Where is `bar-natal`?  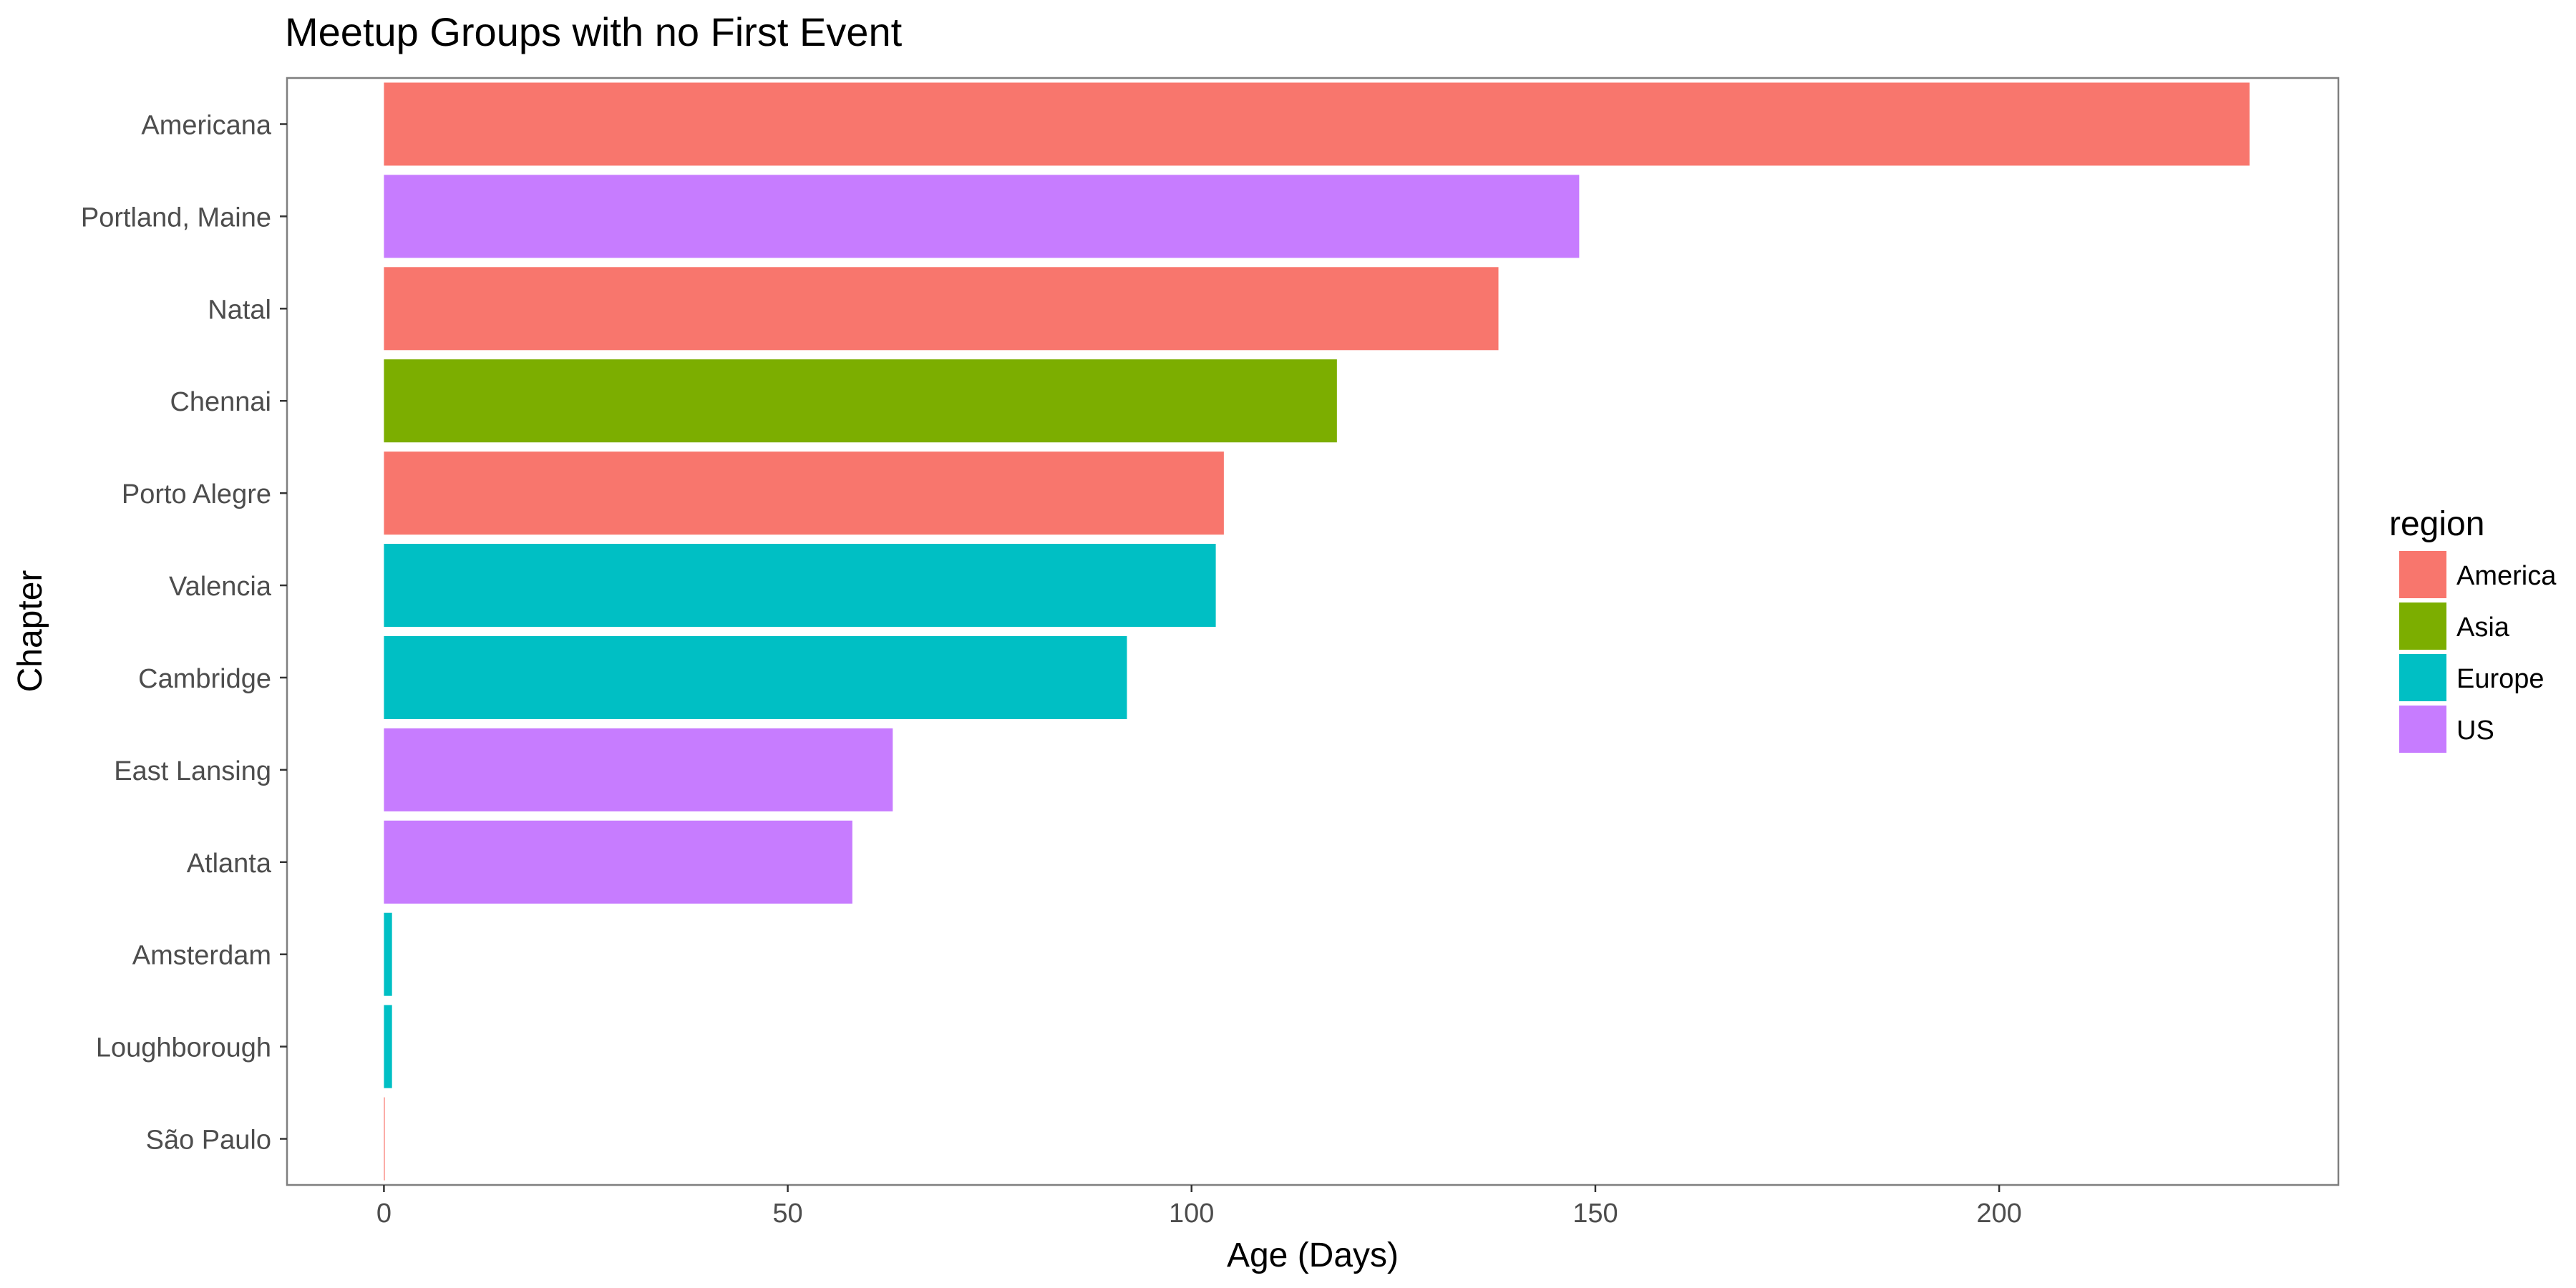 bar-natal is located at coordinates (941, 309).